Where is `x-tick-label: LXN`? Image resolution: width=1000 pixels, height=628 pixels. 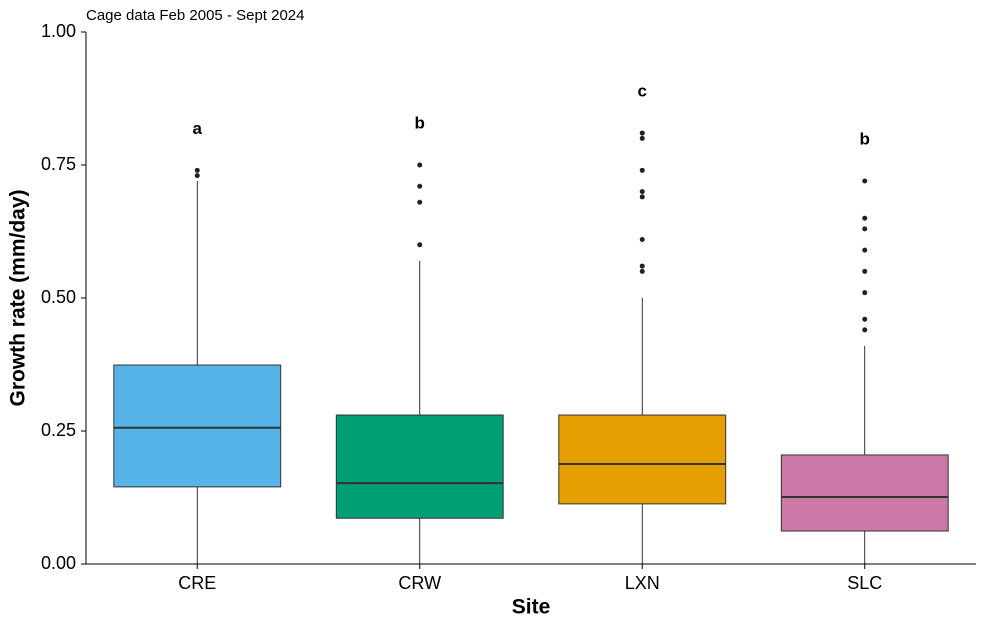 x-tick-label: LXN is located at coordinates (642, 583).